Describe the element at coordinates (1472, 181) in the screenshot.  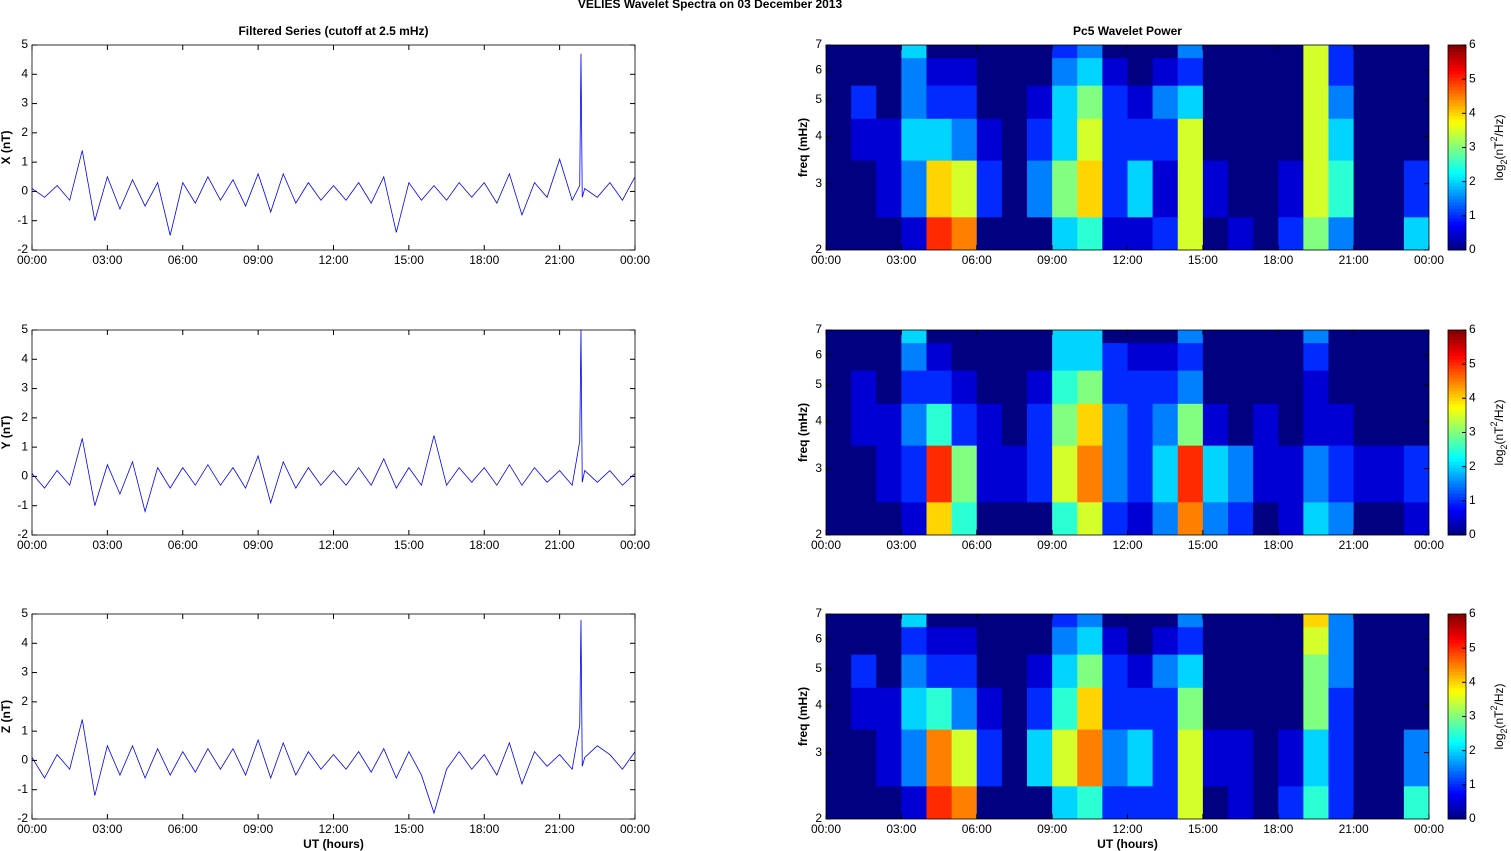
I see `colorbar-tick-label: 2` at that location.